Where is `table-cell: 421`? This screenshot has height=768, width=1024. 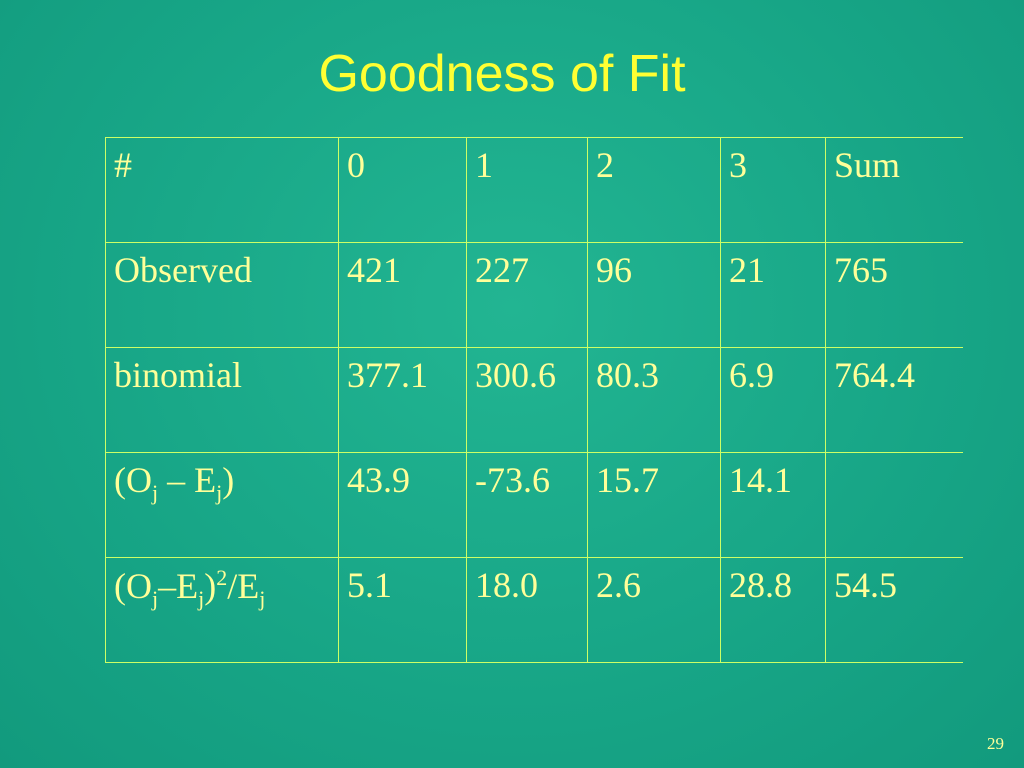 table-cell: 421 is located at coordinates (402, 295).